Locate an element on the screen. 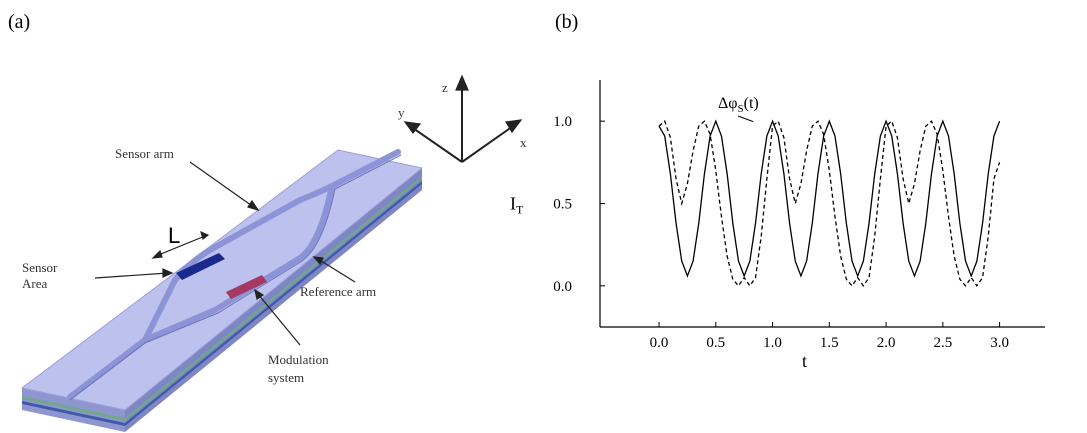 Image resolution: width=1087 pixels, height=433 pixels. annotation: ΔφS(t) is located at coordinates (738, 105).